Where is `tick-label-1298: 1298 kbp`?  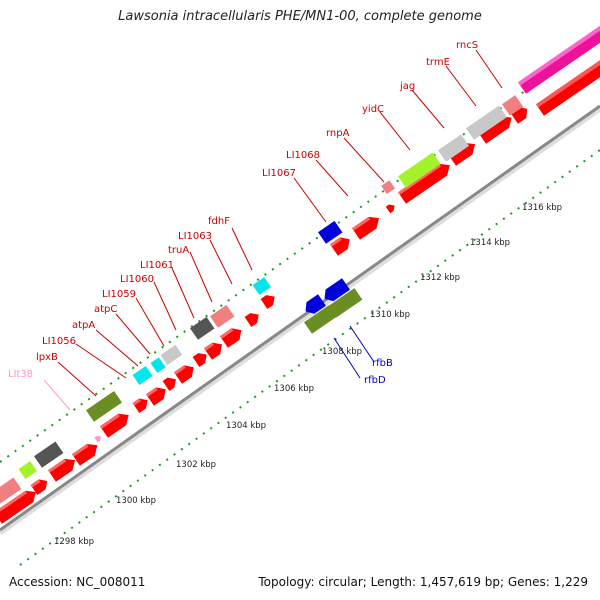
tick-label-1298: 1298 kbp is located at coordinates (74, 542).